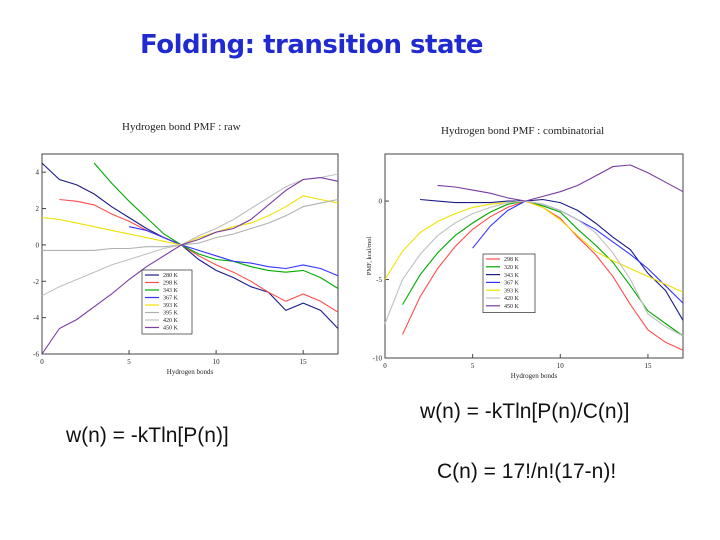  Describe the element at coordinates (512, 268) in the screenshot. I see `legend-label: 320 K` at that location.